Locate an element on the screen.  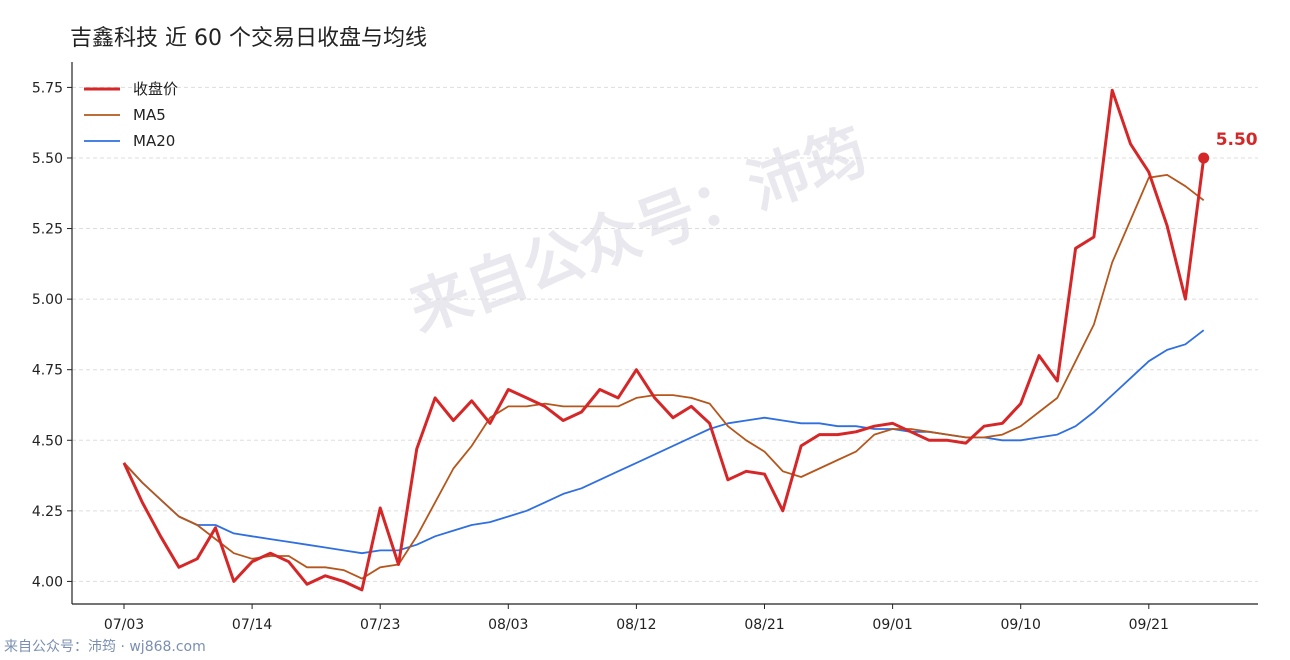
footer-watermark: 来自公众号：沛筠 · wj868.com is located at coordinates (105, 647).